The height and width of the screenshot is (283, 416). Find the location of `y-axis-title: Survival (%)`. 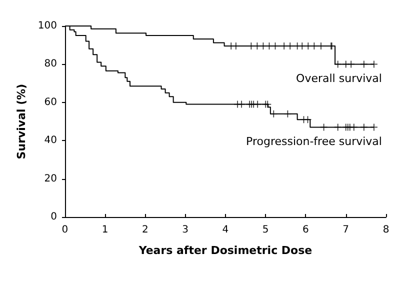

y-axis-title: Survival (%) is located at coordinates (21, 122).